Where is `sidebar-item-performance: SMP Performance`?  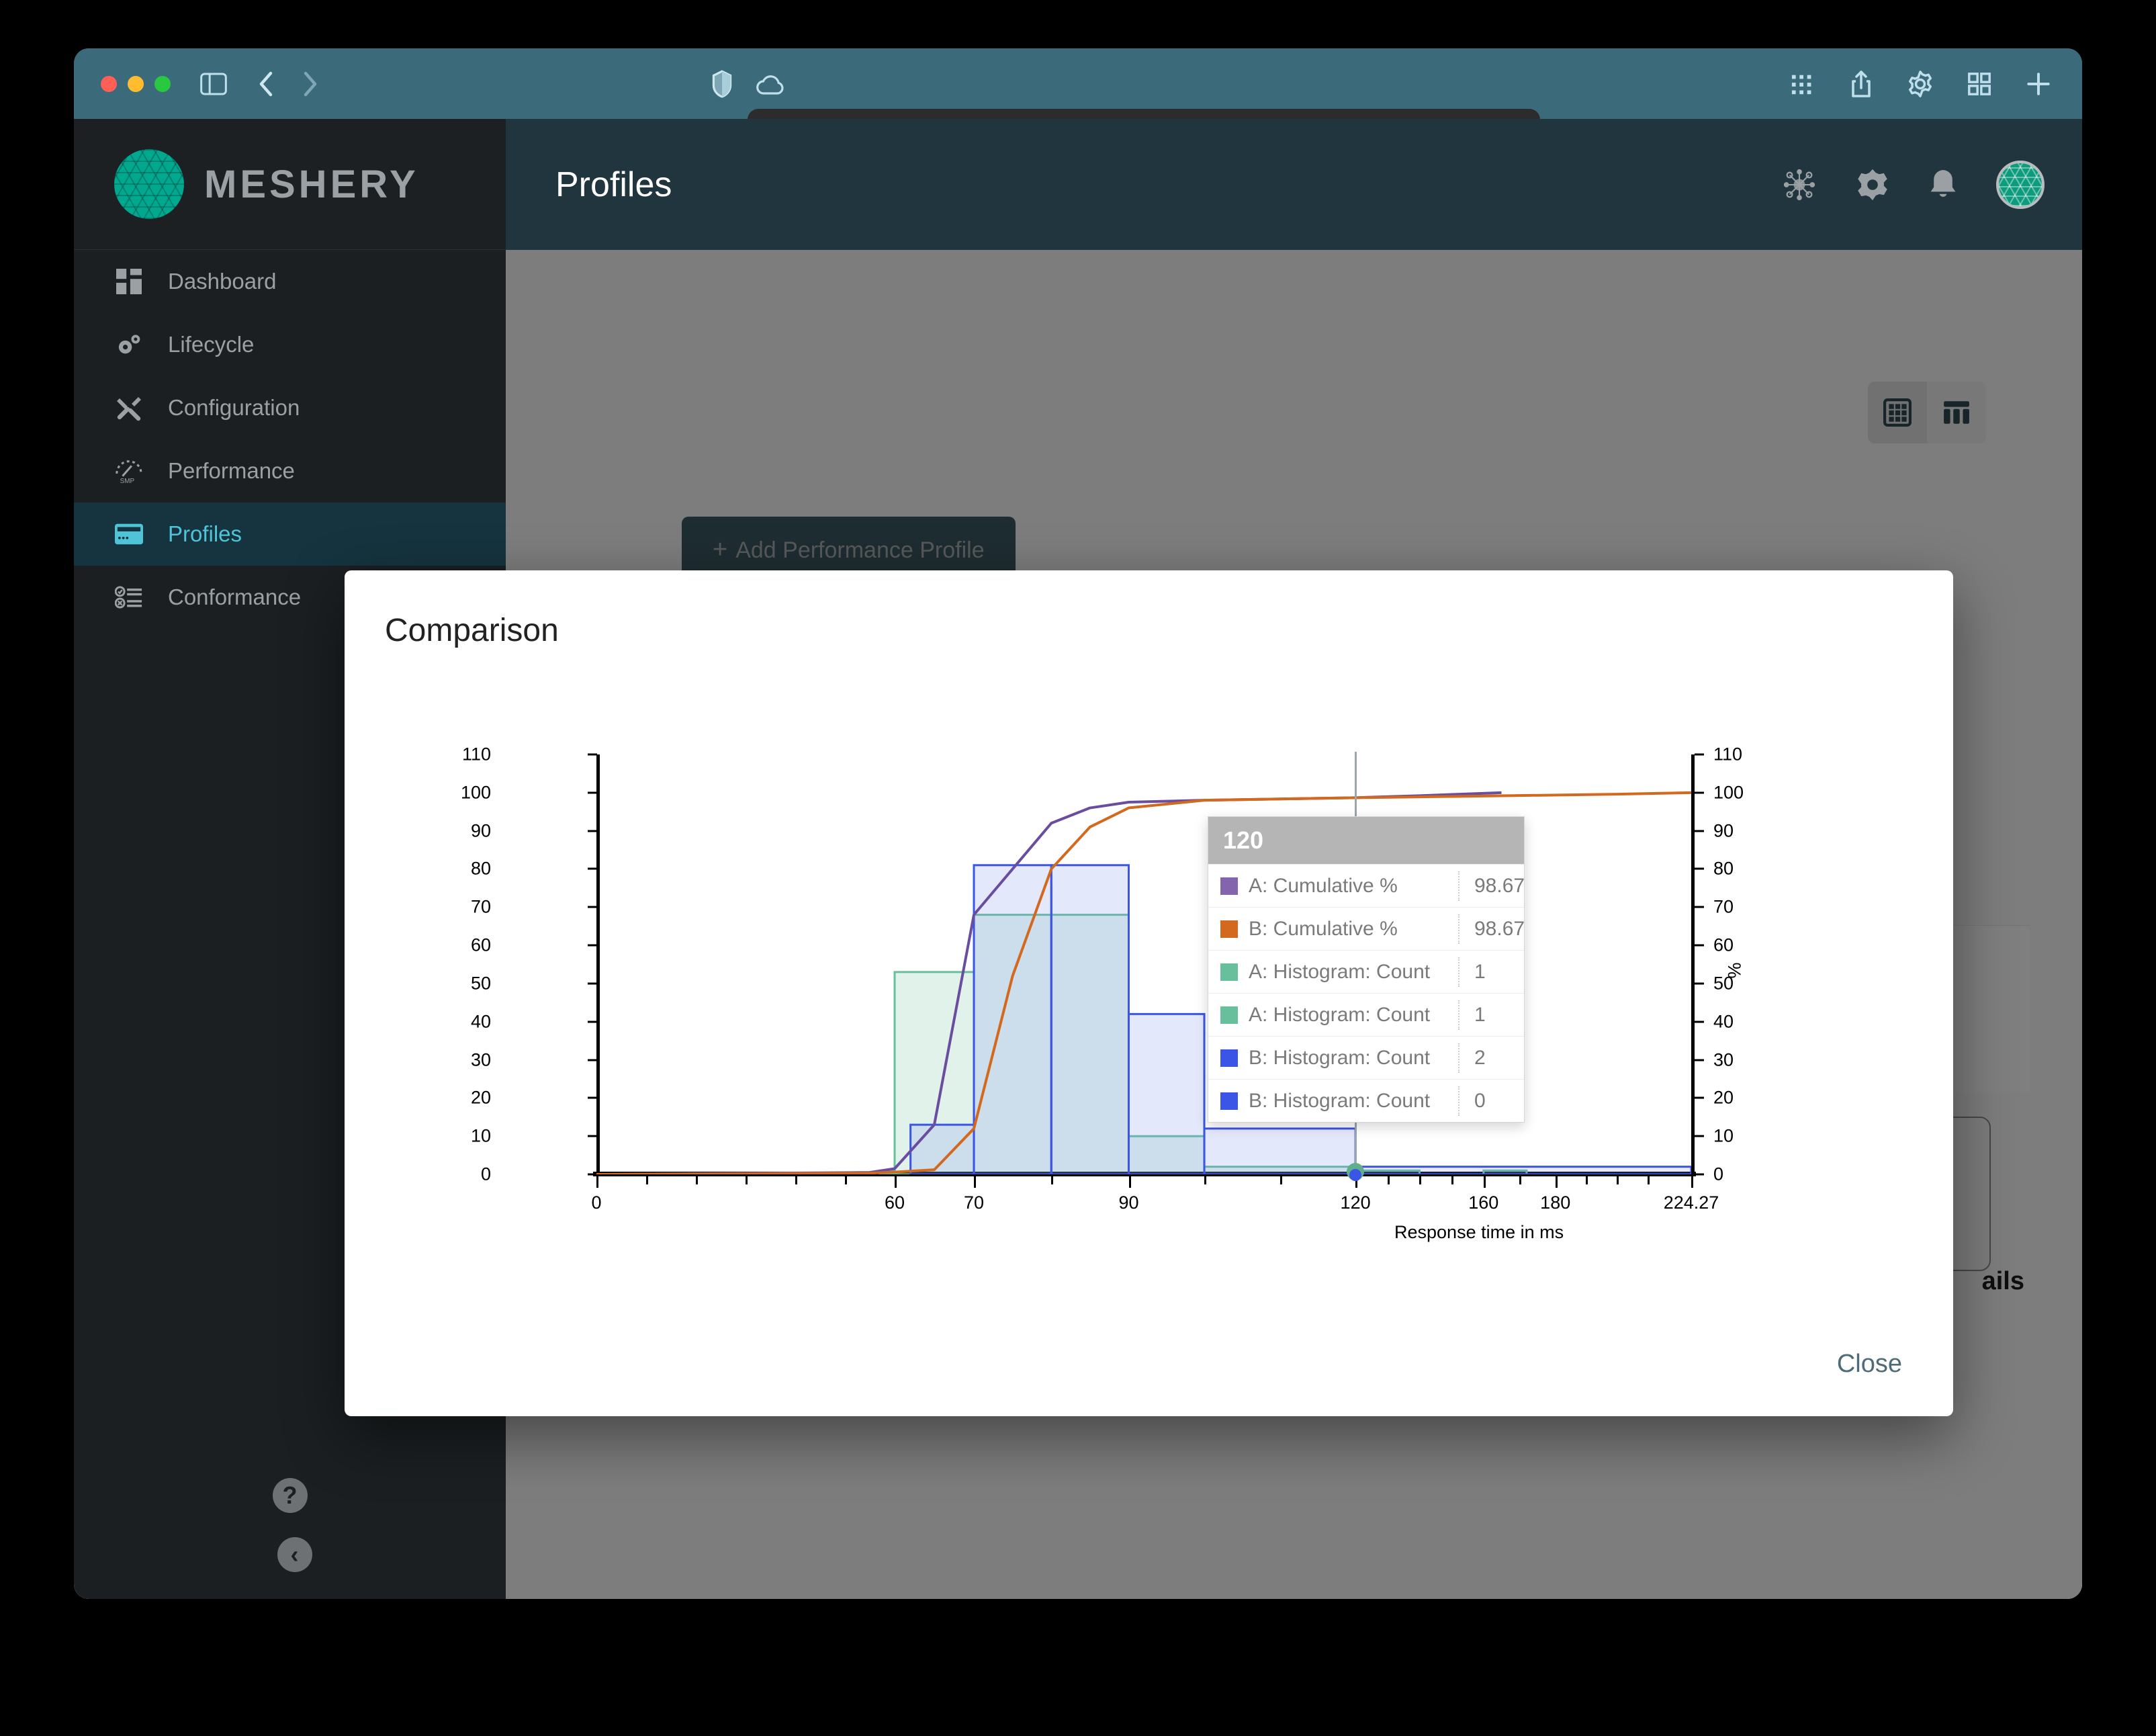
sidebar-item-performance: SMP Performance is located at coordinates (290, 471).